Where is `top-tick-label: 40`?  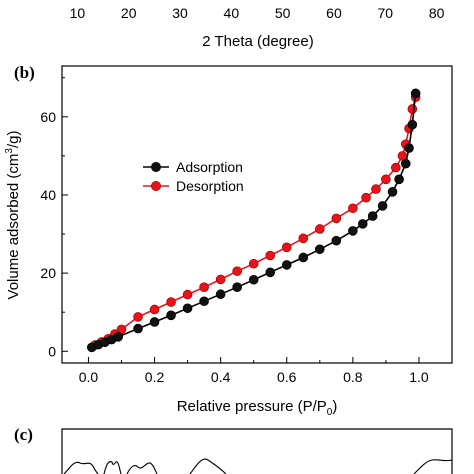
top-tick-label: 40 is located at coordinates (232, 13).